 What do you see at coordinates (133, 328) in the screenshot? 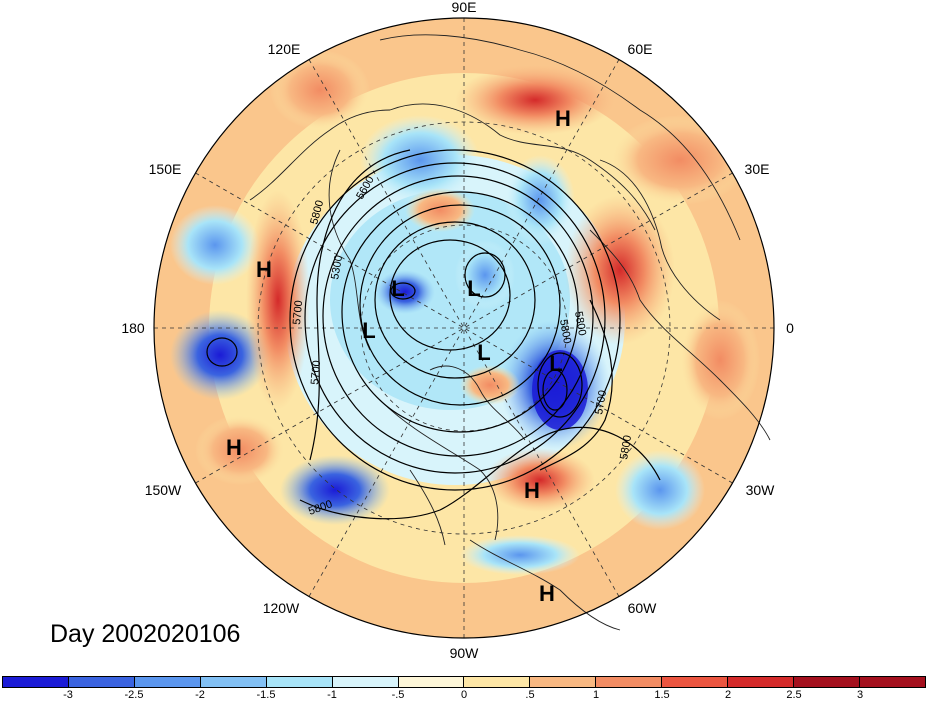
I see `lon-label-180: 180` at bounding box center [133, 328].